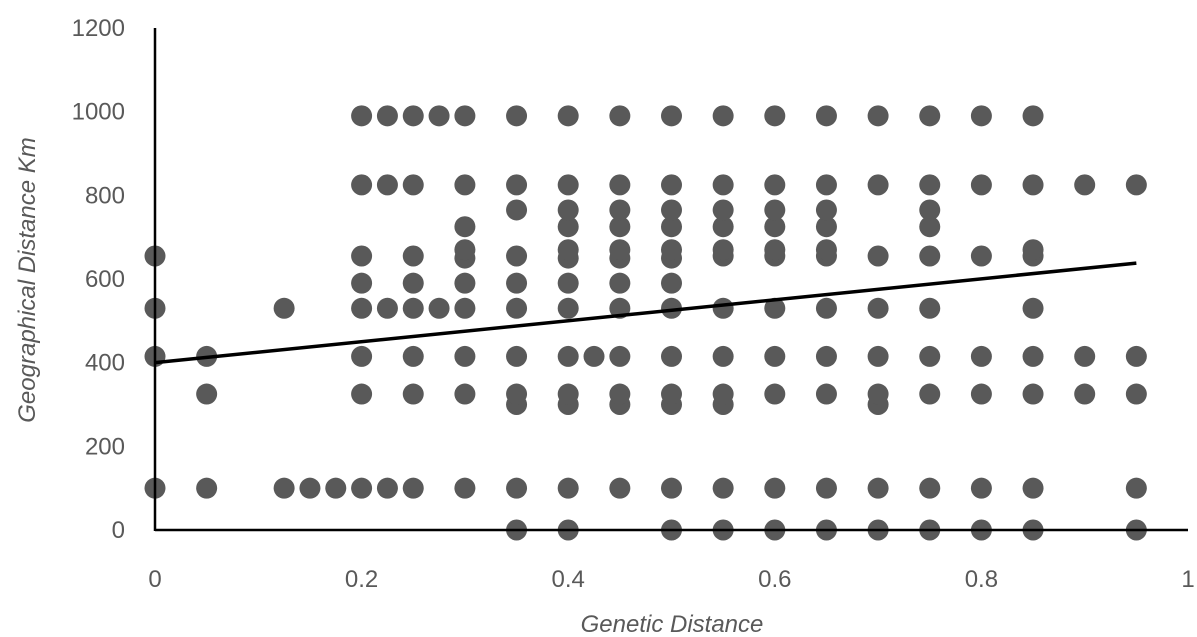 This screenshot has width=1197, height=637. Describe the element at coordinates (671, 579) in the screenshot. I see `x-axis-ticks: 0 0.2 0.4 0.6 0.8 1` at that location.